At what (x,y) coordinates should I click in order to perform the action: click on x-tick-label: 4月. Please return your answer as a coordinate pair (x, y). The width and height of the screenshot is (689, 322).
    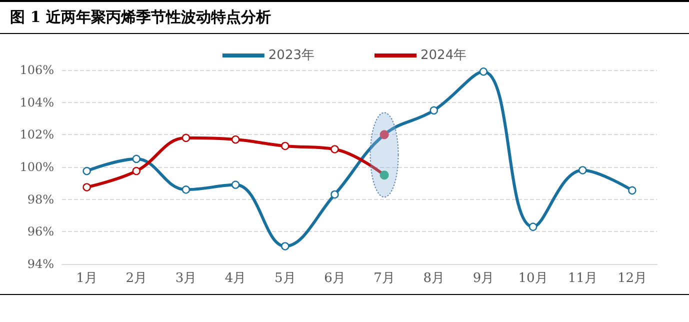
    Looking at the image, I should click on (235, 278).